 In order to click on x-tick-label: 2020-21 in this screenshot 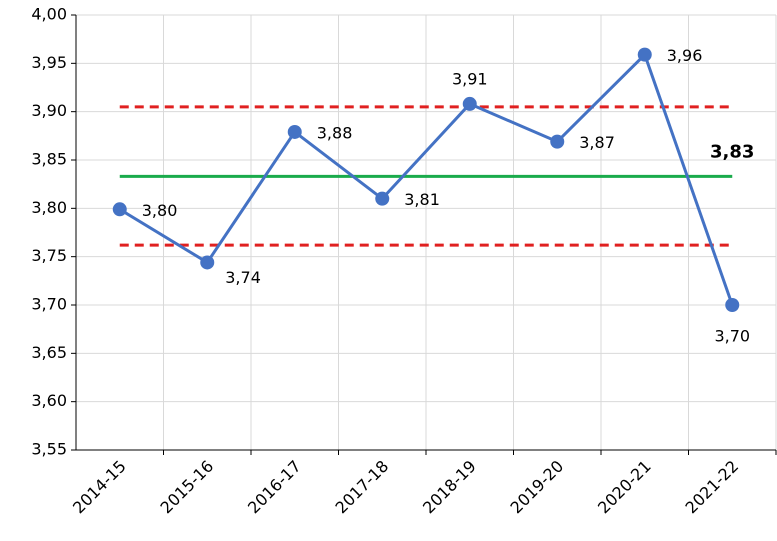, I will do `click(624, 487)`.